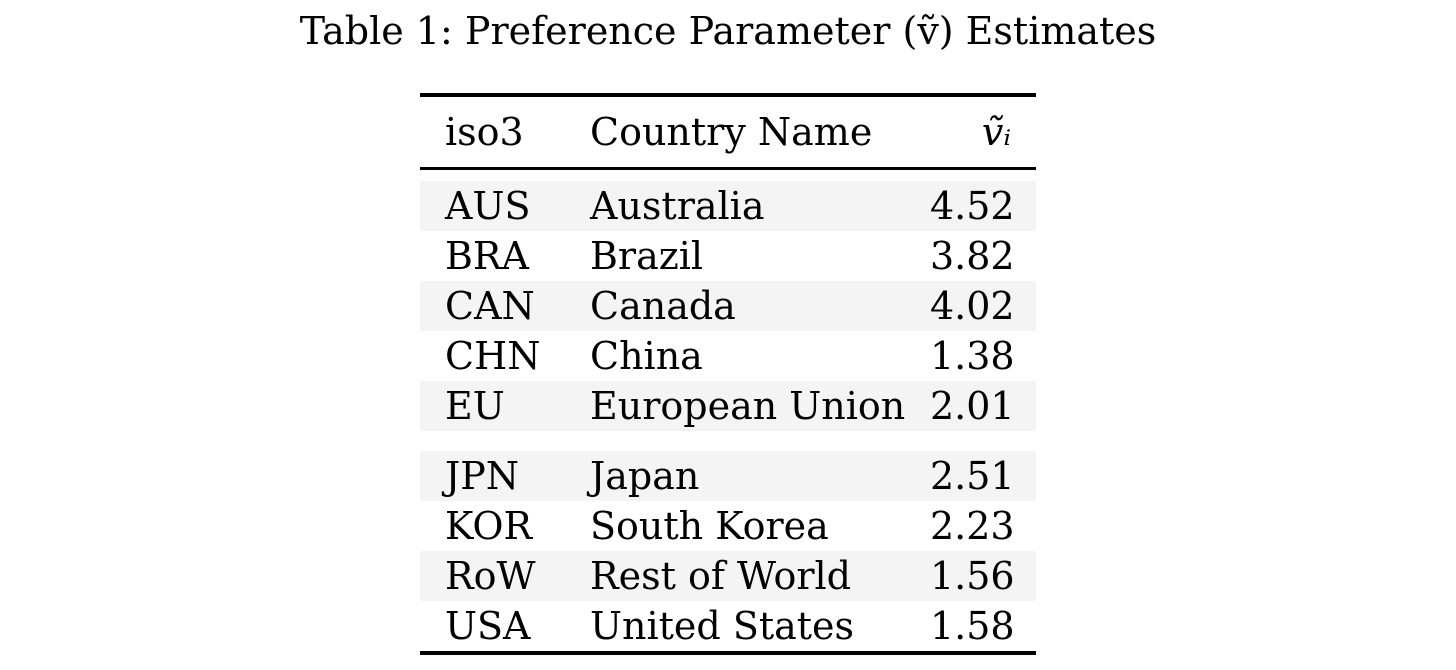  I want to click on cell-country-name: Japan, so click(645, 476).